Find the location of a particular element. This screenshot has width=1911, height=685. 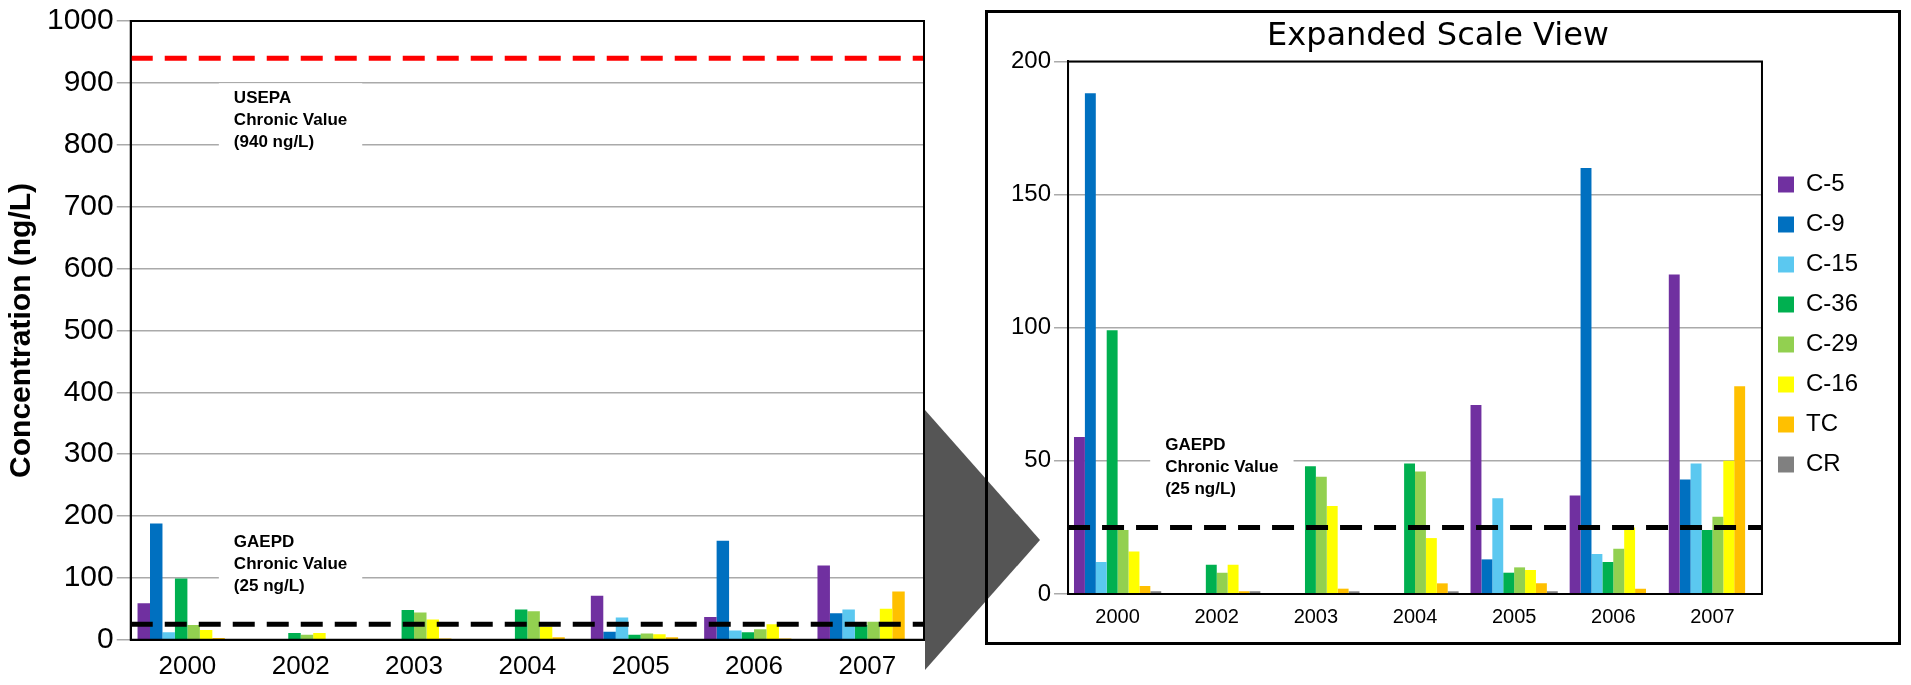

legend-label: TC is located at coordinates (1821, 423).